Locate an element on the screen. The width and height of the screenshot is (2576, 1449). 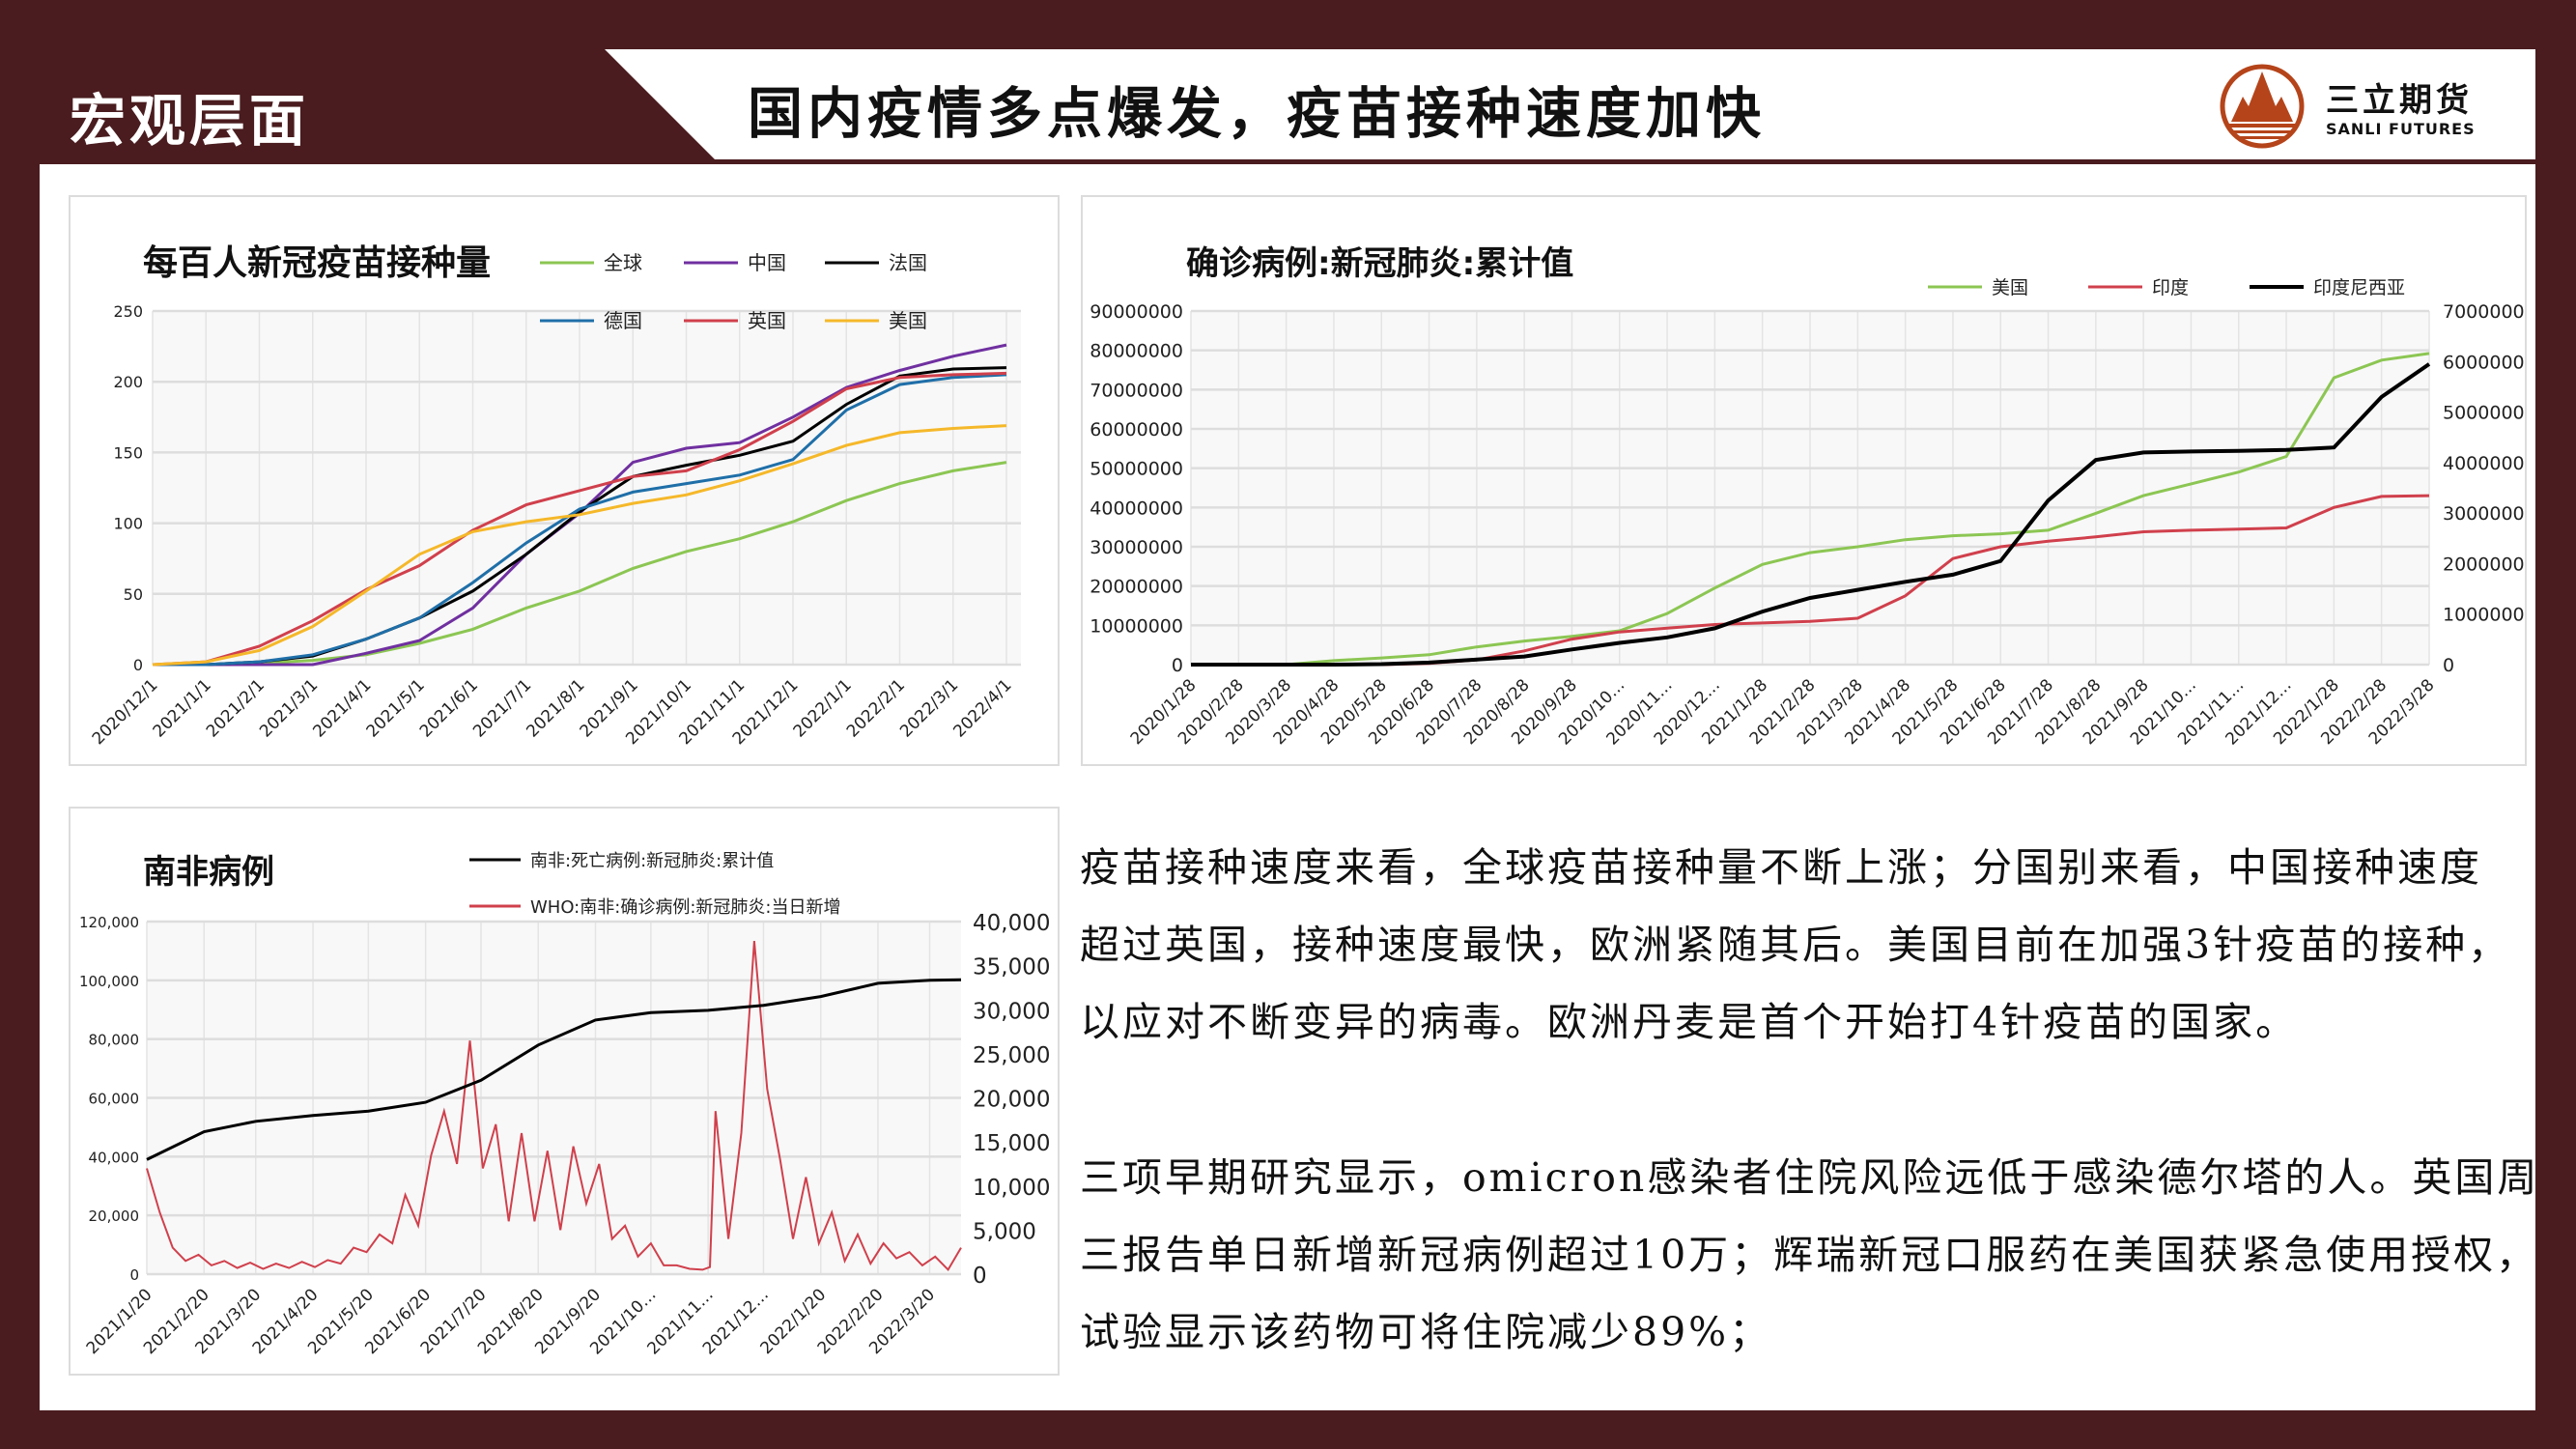
y-right-tick-label: 25,000 is located at coordinates (1011, 1055).